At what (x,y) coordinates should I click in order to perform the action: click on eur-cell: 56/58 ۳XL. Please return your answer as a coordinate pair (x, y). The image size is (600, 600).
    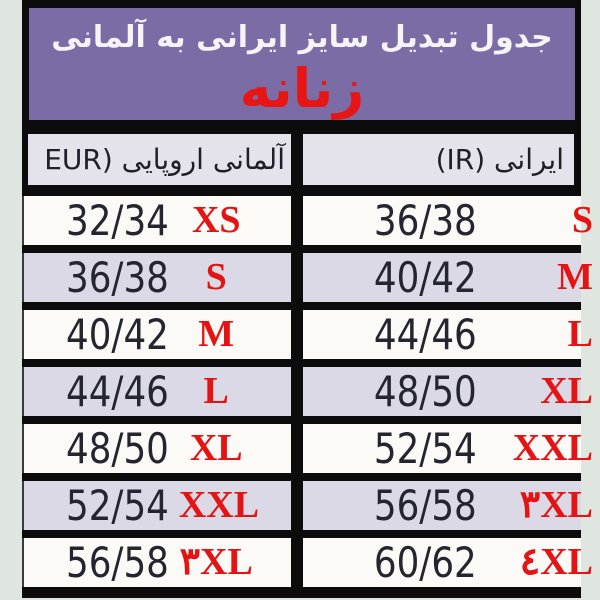
    Looking at the image, I should click on (156, 562).